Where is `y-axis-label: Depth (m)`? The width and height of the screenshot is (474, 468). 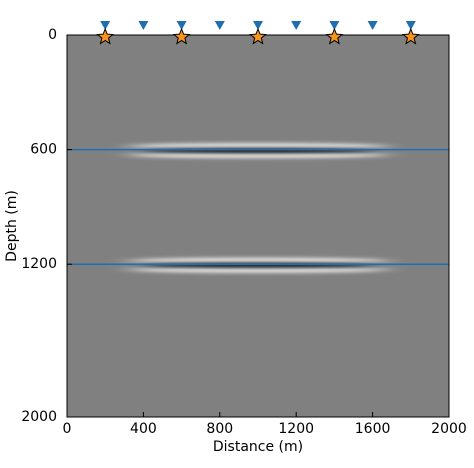
y-axis-label: Depth (m) is located at coordinates (12, 226).